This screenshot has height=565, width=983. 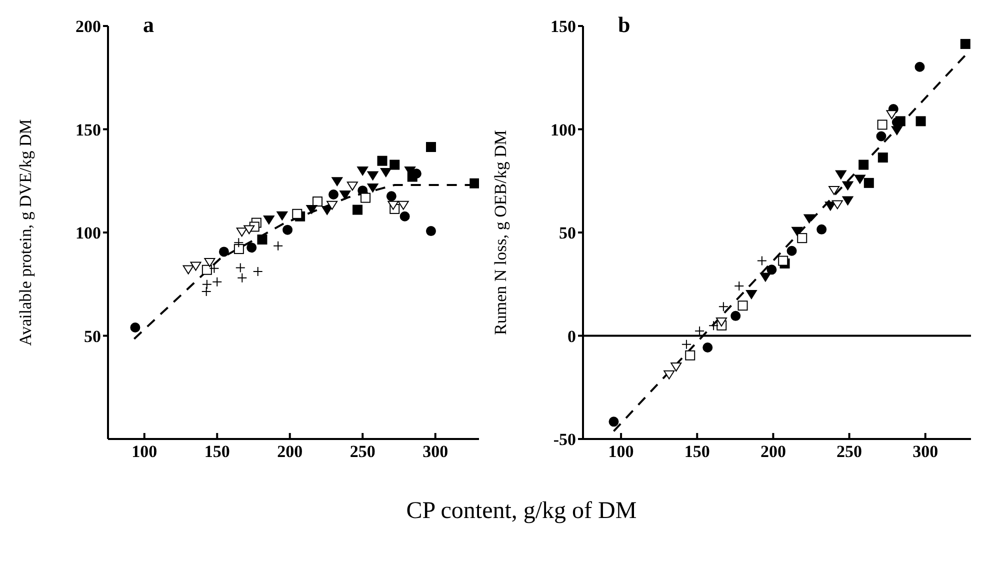 What do you see at coordinates (521, 511) in the screenshot?
I see `x-axis-title: CP content, g/kg of DM` at bounding box center [521, 511].